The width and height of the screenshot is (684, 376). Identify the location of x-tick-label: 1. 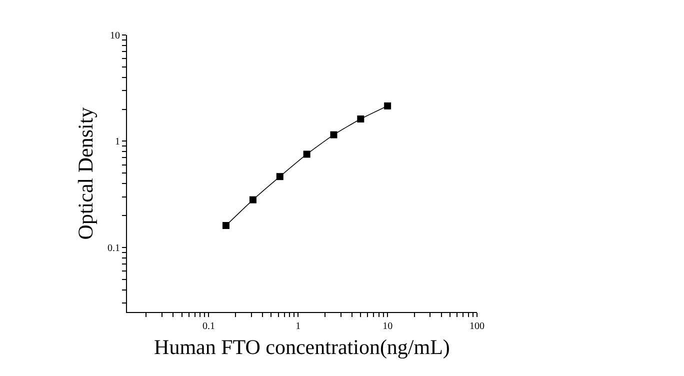
(298, 326).